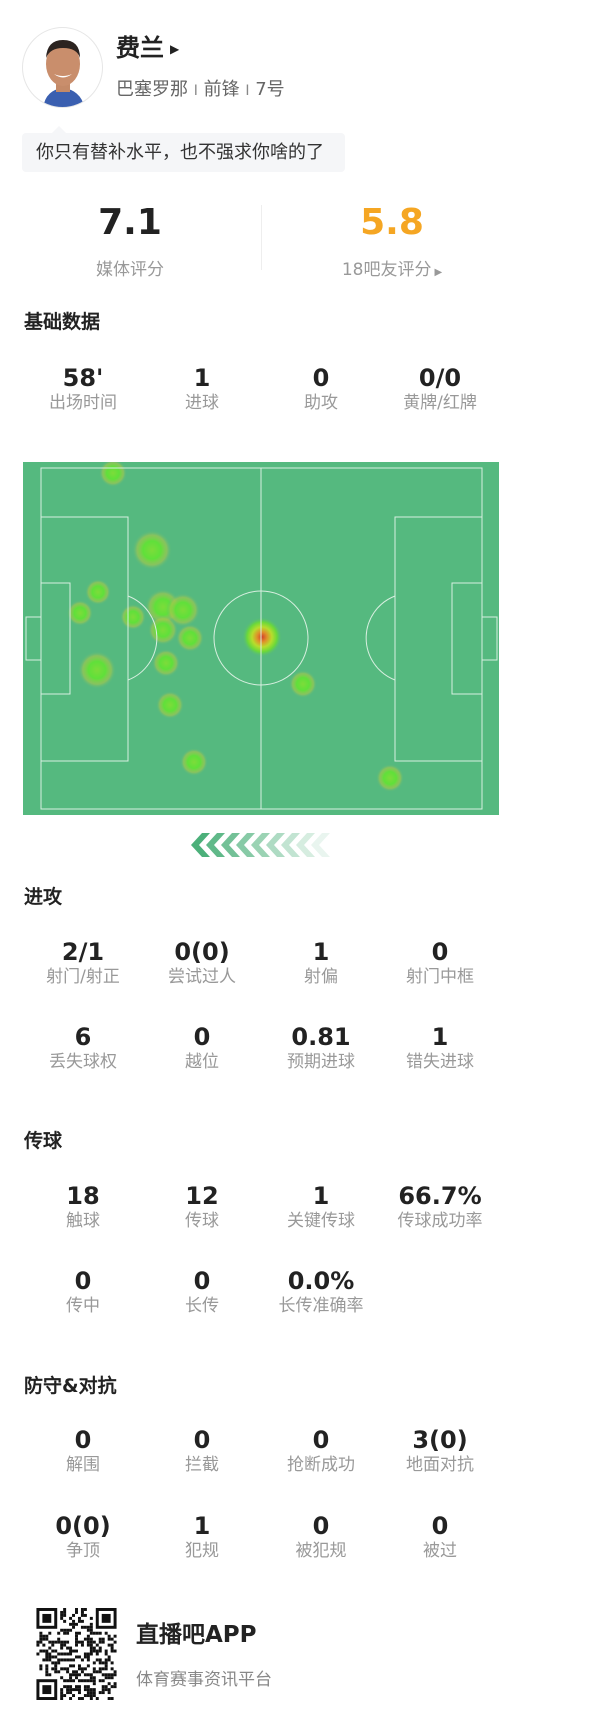 The height and width of the screenshot is (1728, 600). I want to click on fan-rating-label: 18吧友评分, so click(386, 270).